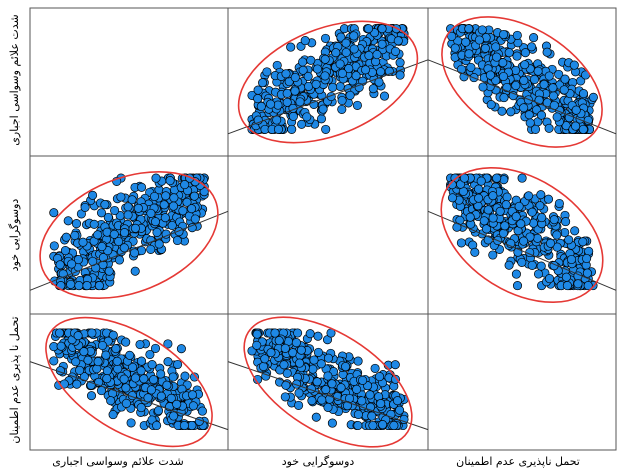 The width and height of the screenshot is (619, 470). Describe the element at coordinates (14, 79) in the screenshot. I see `row-label-0: شدت علائم وسواسی اجباری` at that location.